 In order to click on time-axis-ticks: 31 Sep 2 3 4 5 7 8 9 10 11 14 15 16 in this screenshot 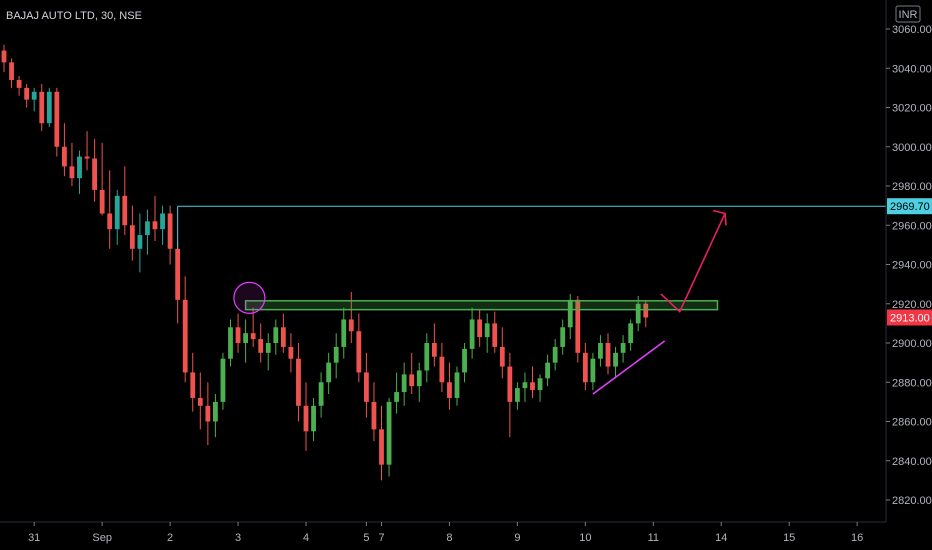, I will do `click(445, 533)`.